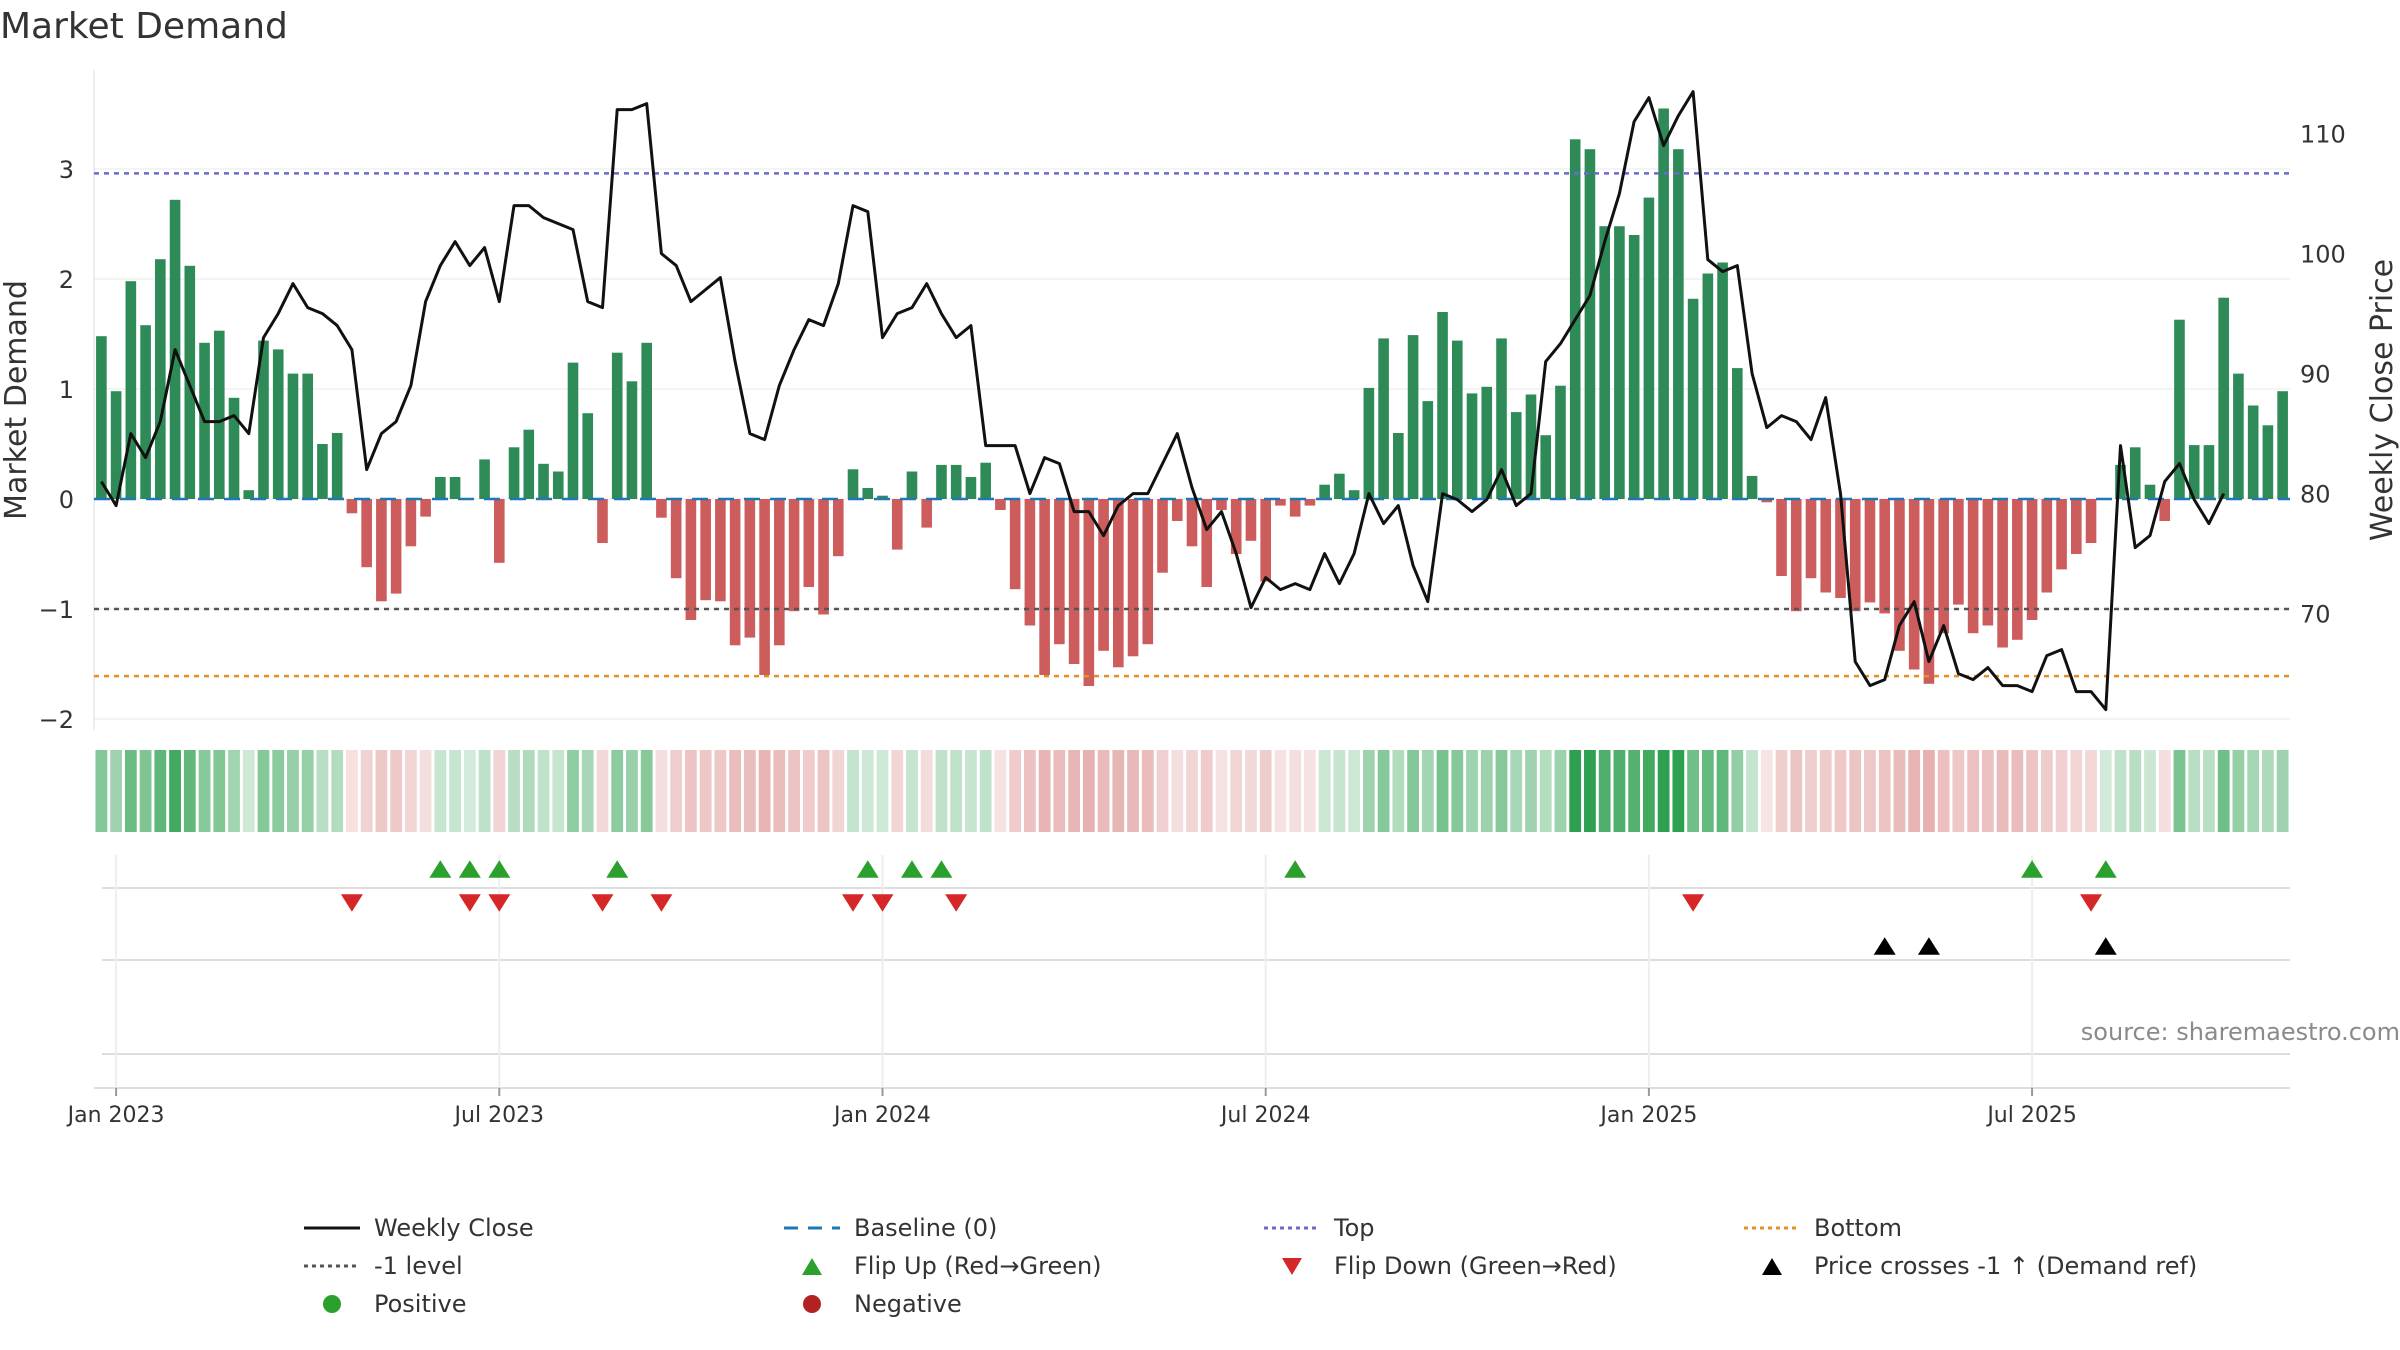 The height and width of the screenshot is (1350, 2400). What do you see at coordinates (1265, 1115) in the screenshot?
I see `x-tick-label: Jul 2024` at bounding box center [1265, 1115].